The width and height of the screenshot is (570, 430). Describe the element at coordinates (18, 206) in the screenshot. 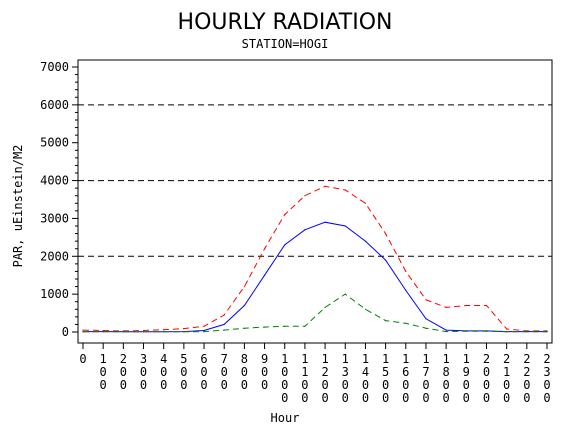

I see `y-axis-label: PAR, uEinstein/M2` at that location.